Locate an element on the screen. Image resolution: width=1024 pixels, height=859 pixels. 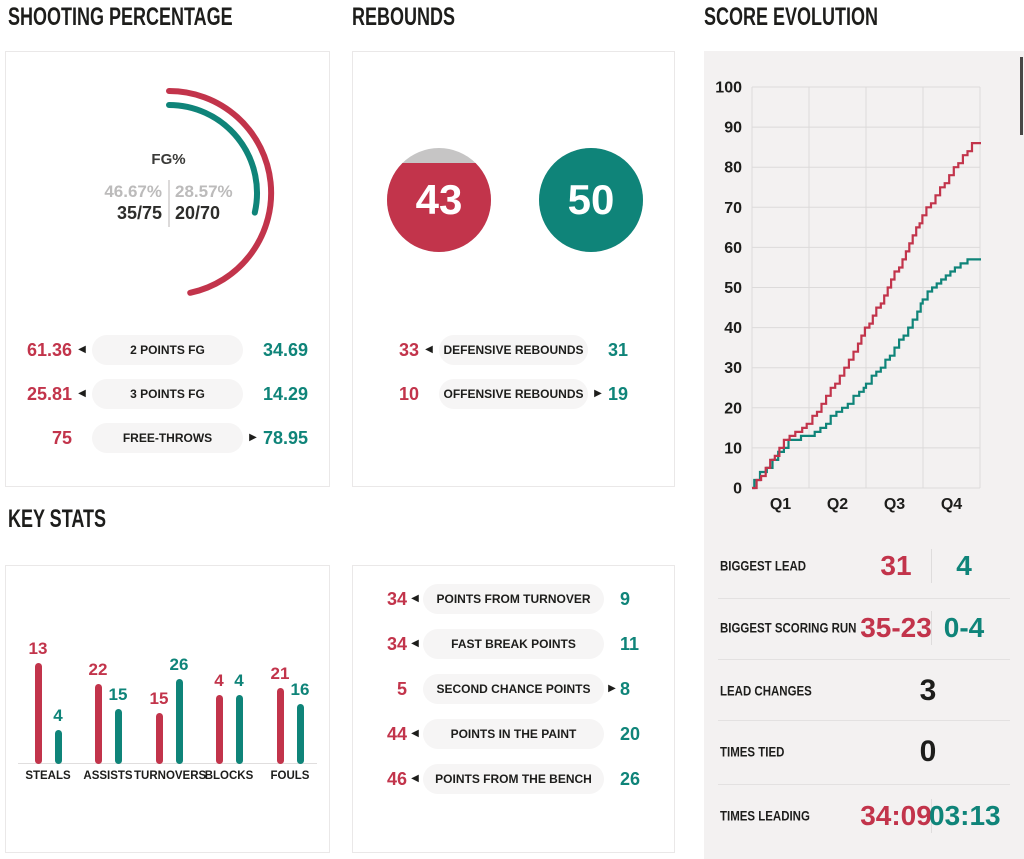
y-axis-label: 10 is located at coordinates (733, 448).